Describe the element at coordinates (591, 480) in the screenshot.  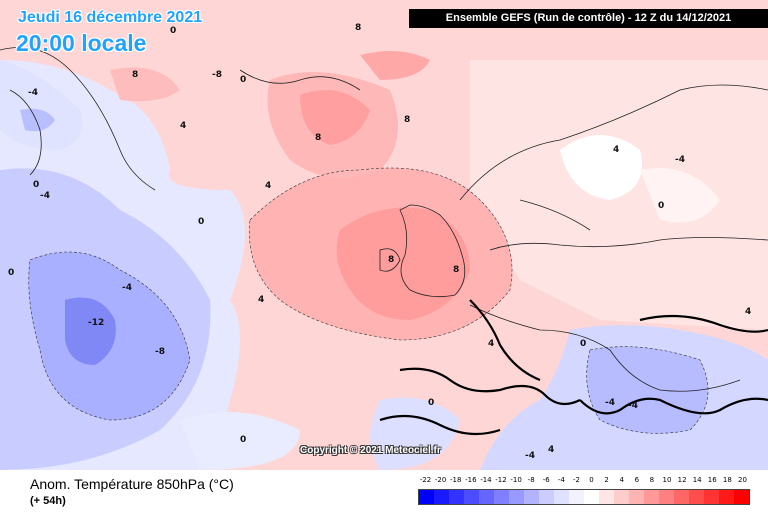
I see `legend-label: 0` at that location.